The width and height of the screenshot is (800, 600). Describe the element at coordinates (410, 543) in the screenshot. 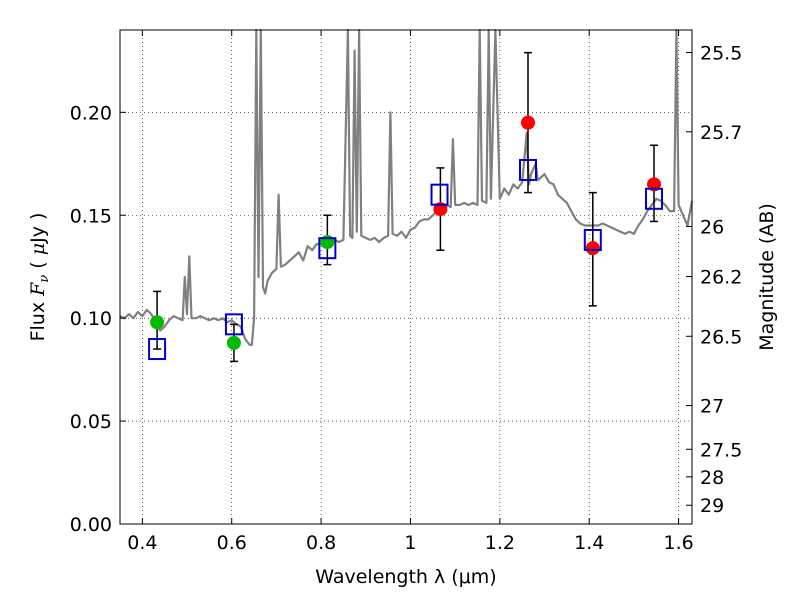

I see `x-tick-label: 1` at that location.